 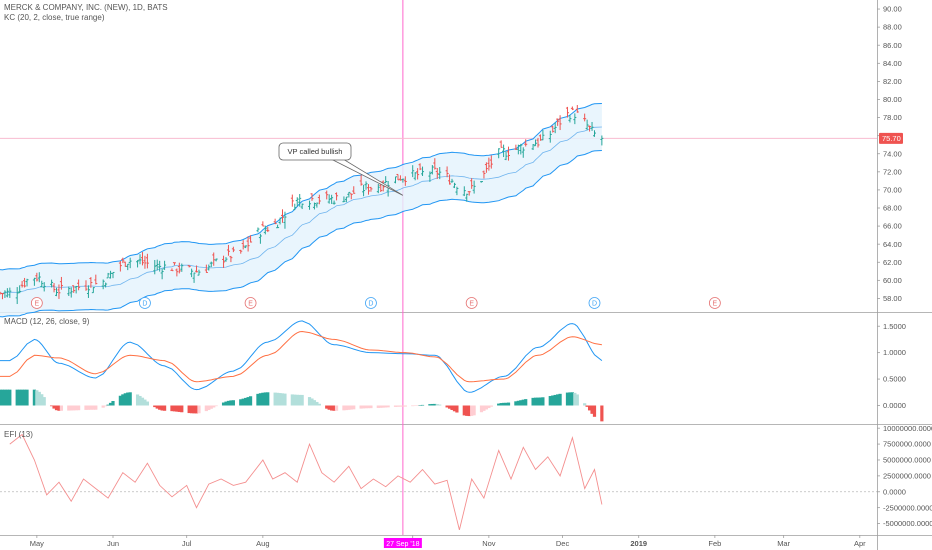 I want to click on macd-title: MACD (12, 26, close, 9), so click(x=47, y=321).